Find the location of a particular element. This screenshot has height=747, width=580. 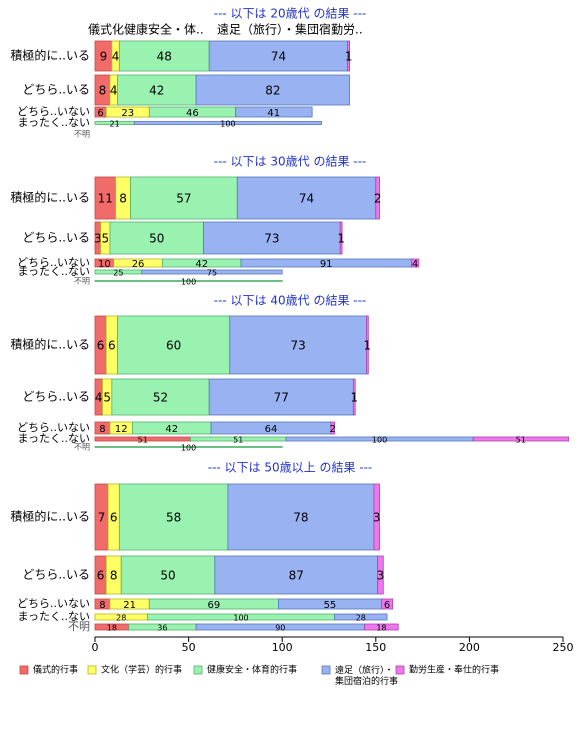

data-label: 48 is located at coordinates (164, 57).